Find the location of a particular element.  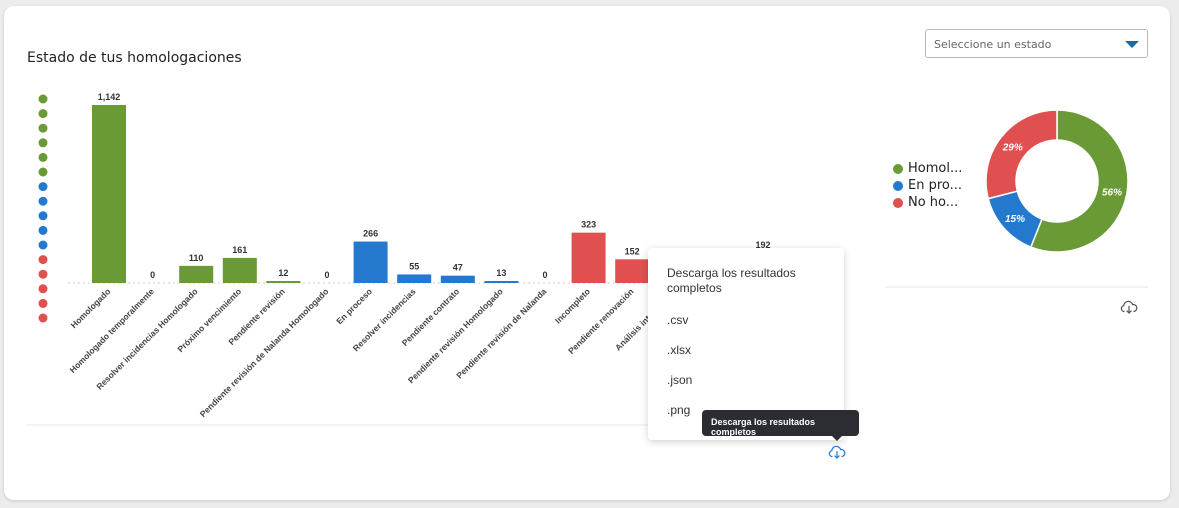

bar-value-label: 266 is located at coordinates (370, 234).